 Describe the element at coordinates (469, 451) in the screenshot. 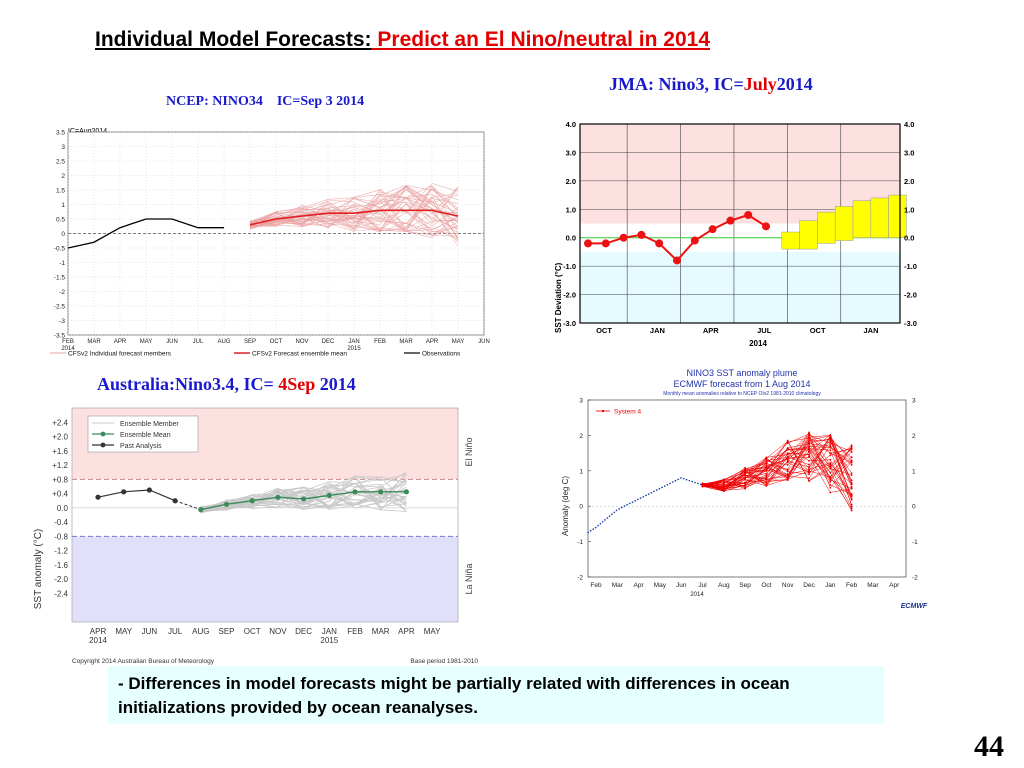

I see `elnino-label: El Niño` at that location.